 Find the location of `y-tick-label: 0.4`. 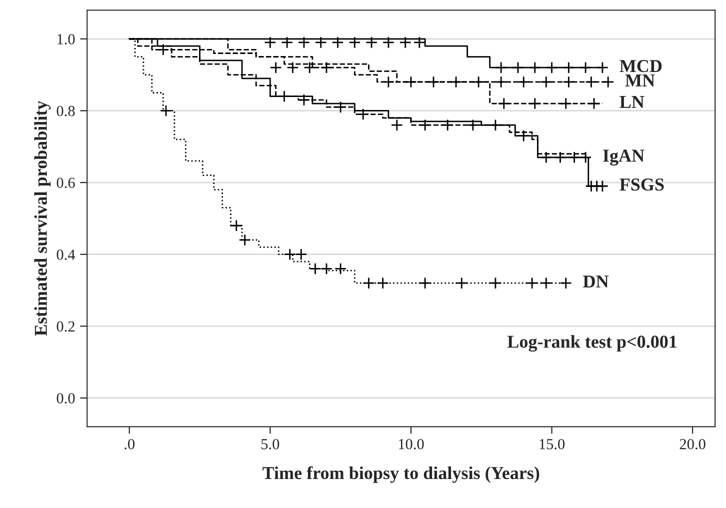

y-tick-label: 0.4 is located at coordinates (66, 254).